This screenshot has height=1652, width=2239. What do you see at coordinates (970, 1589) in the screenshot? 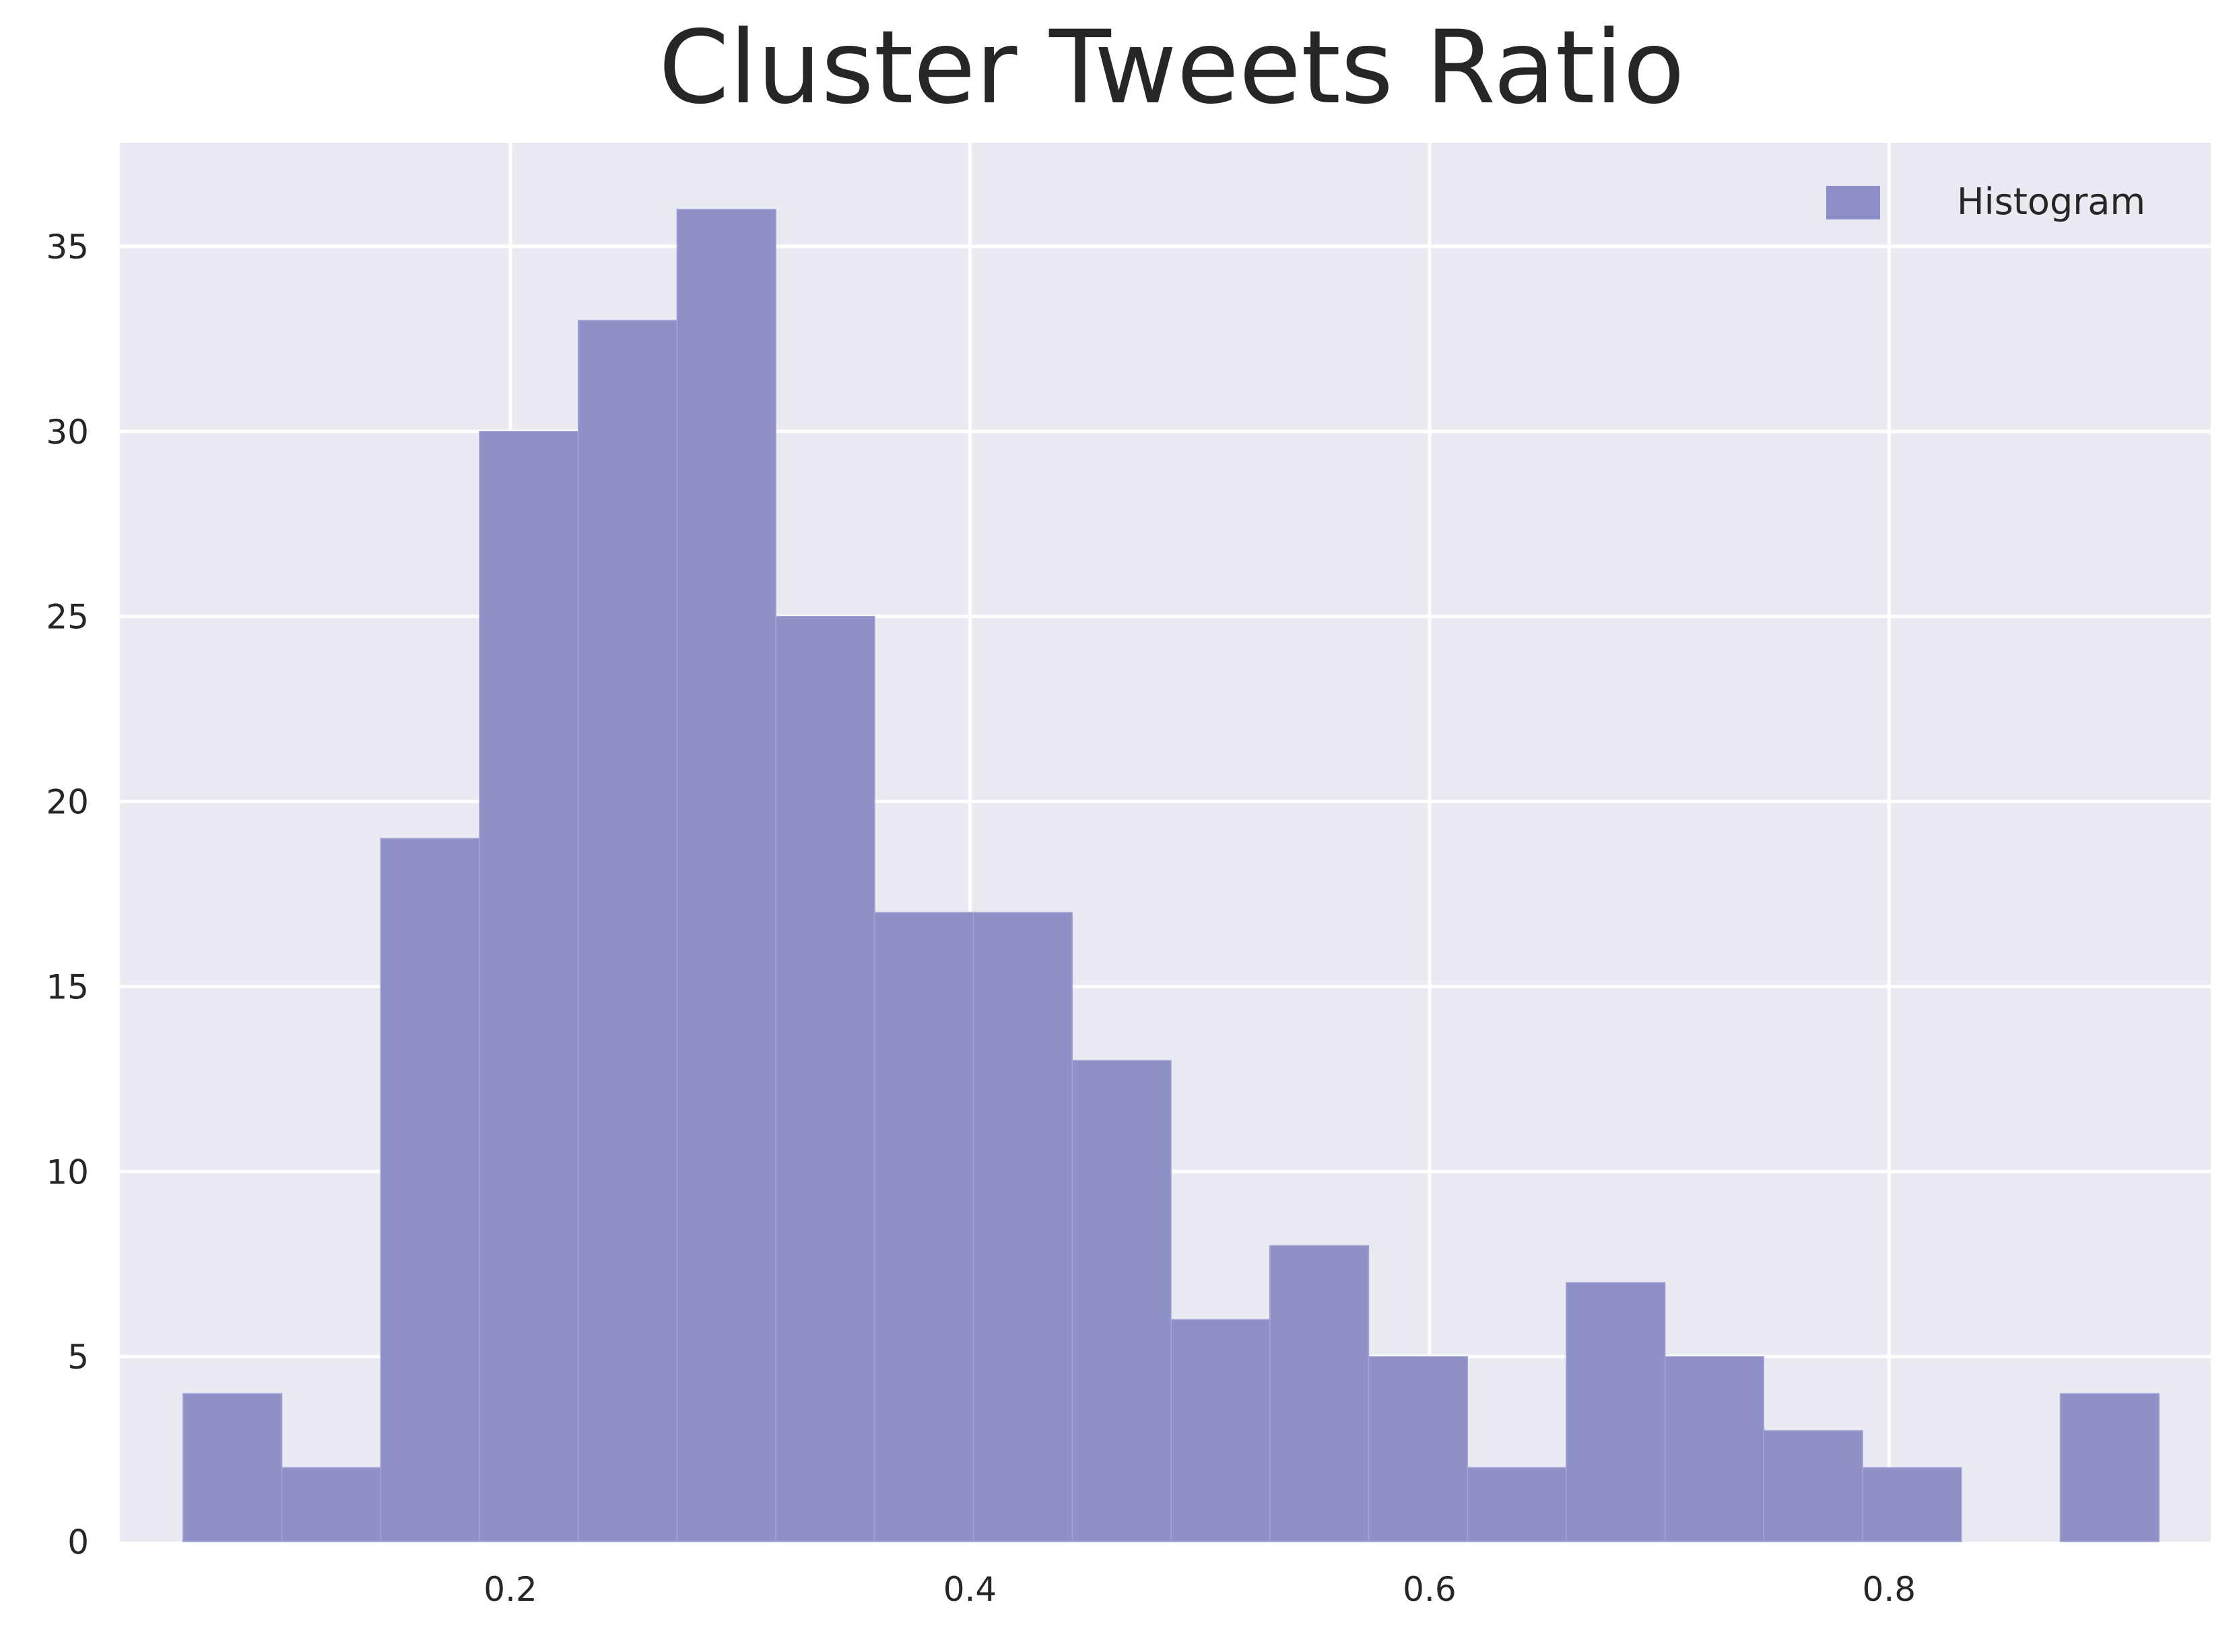
I see `x-tick-label: 0.4` at bounding box center [970, 1589].